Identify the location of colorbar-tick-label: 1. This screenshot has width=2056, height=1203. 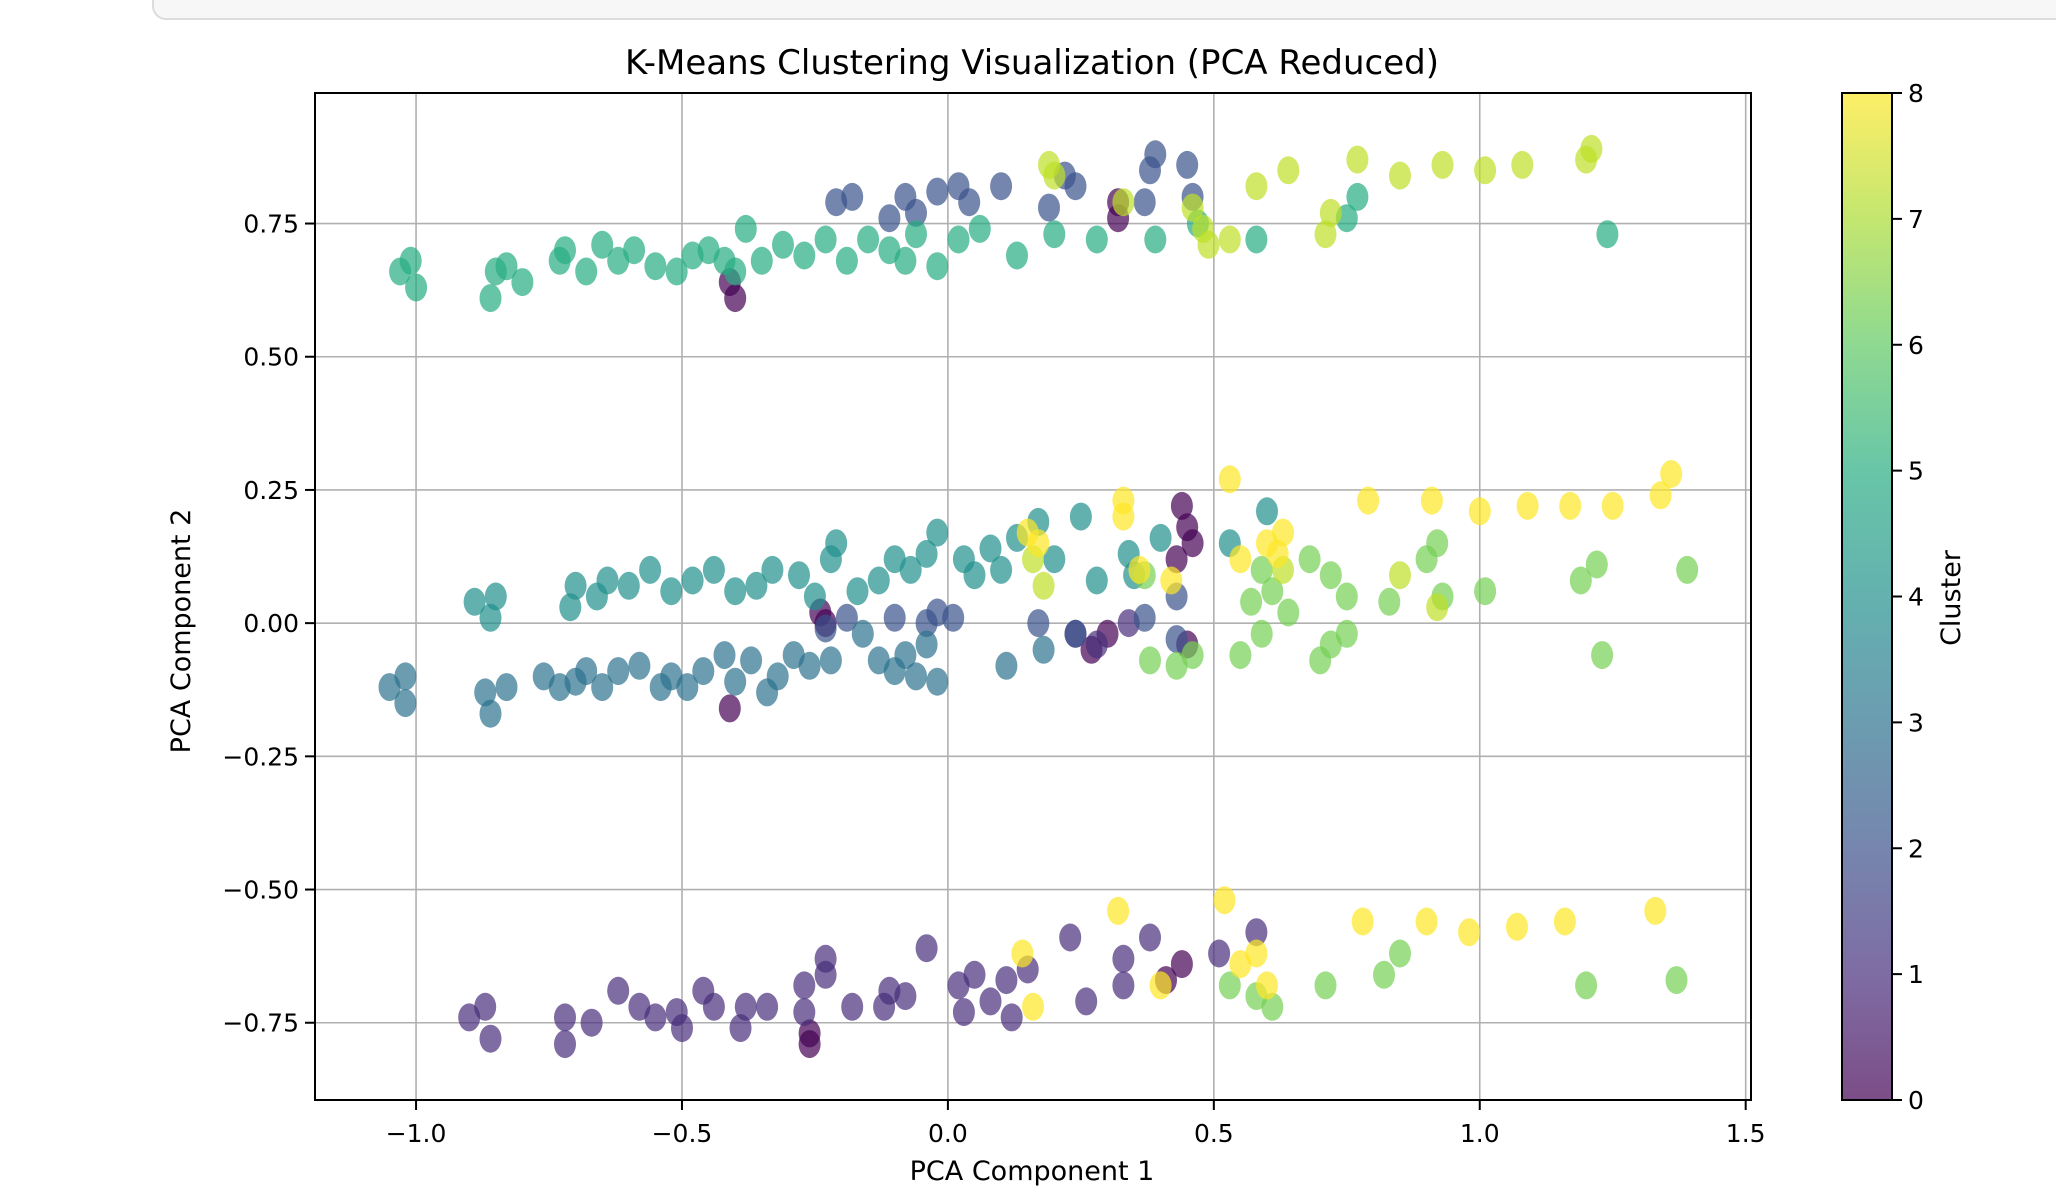
(1916, 974).